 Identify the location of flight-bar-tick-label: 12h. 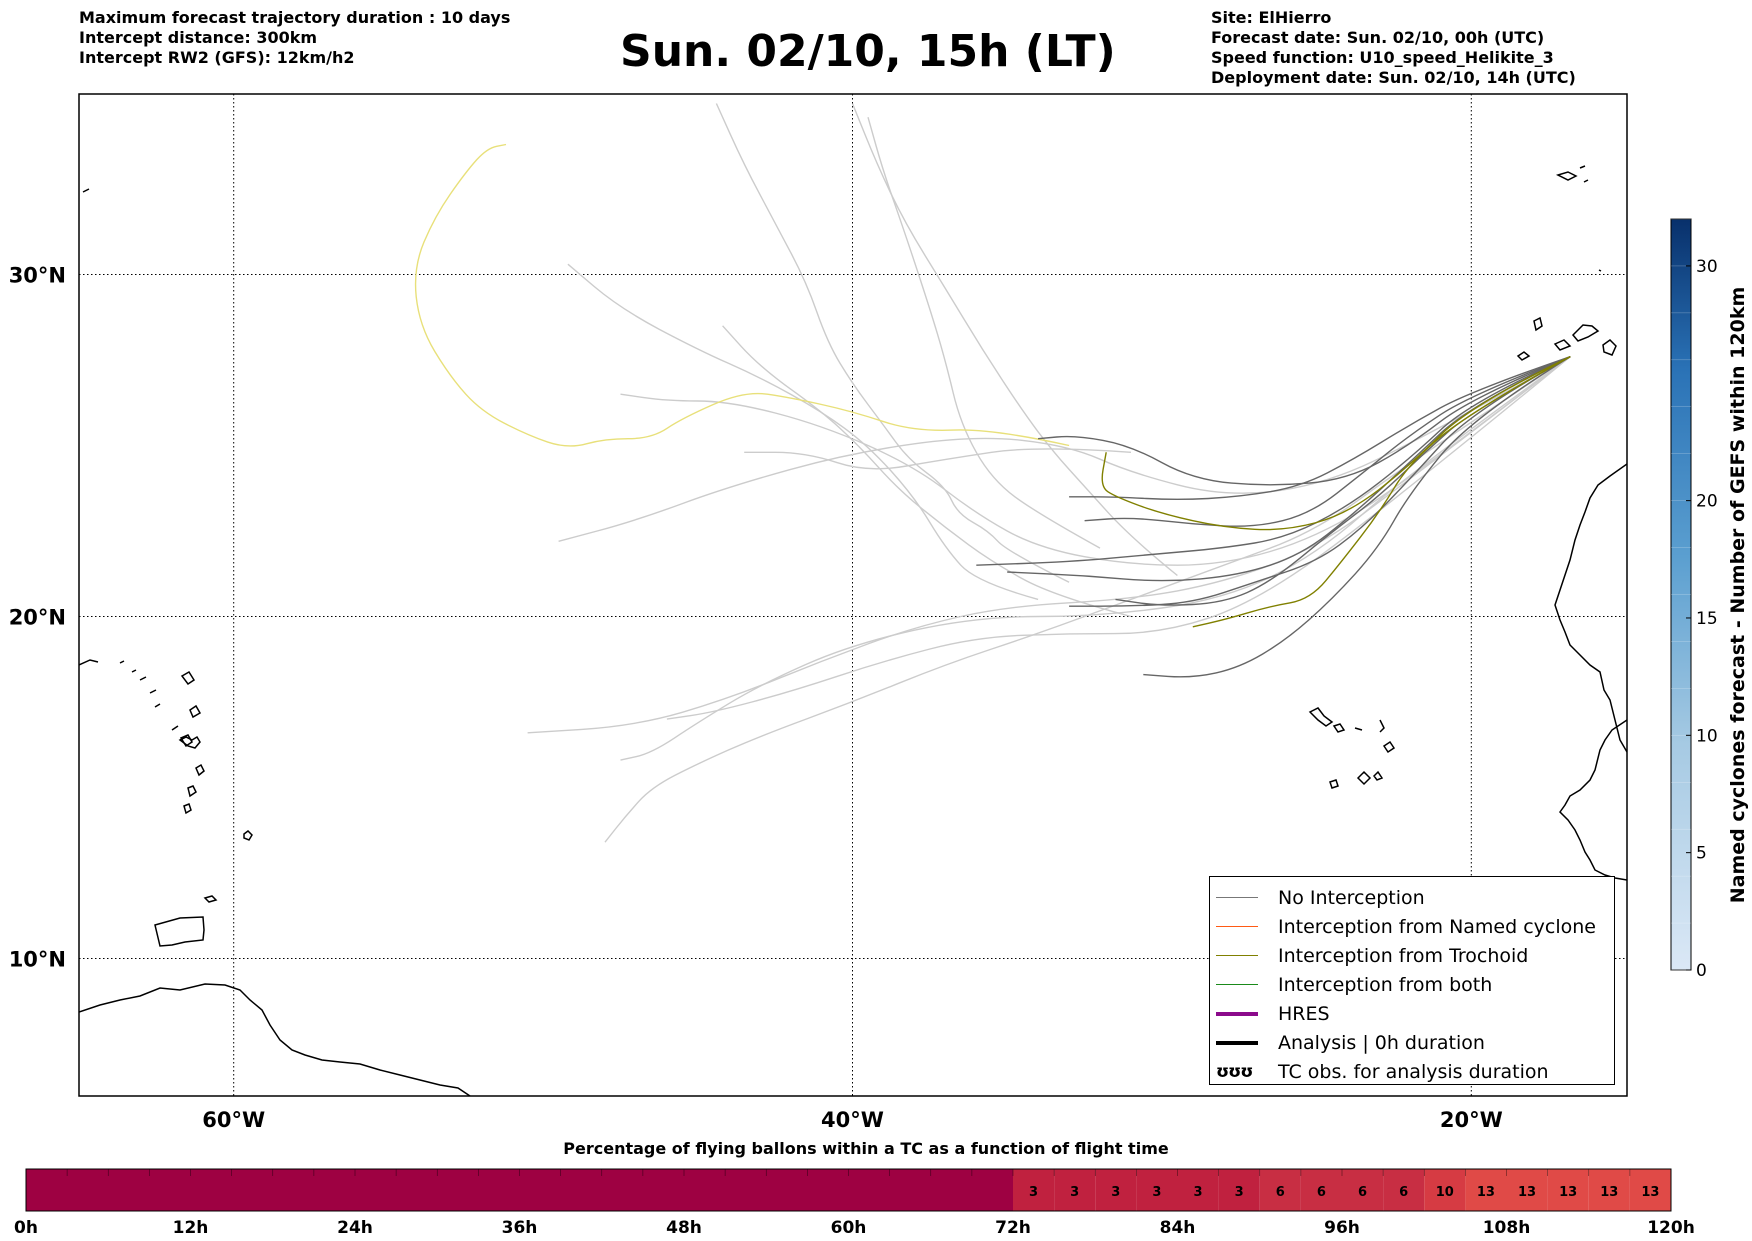
(191, 1228).